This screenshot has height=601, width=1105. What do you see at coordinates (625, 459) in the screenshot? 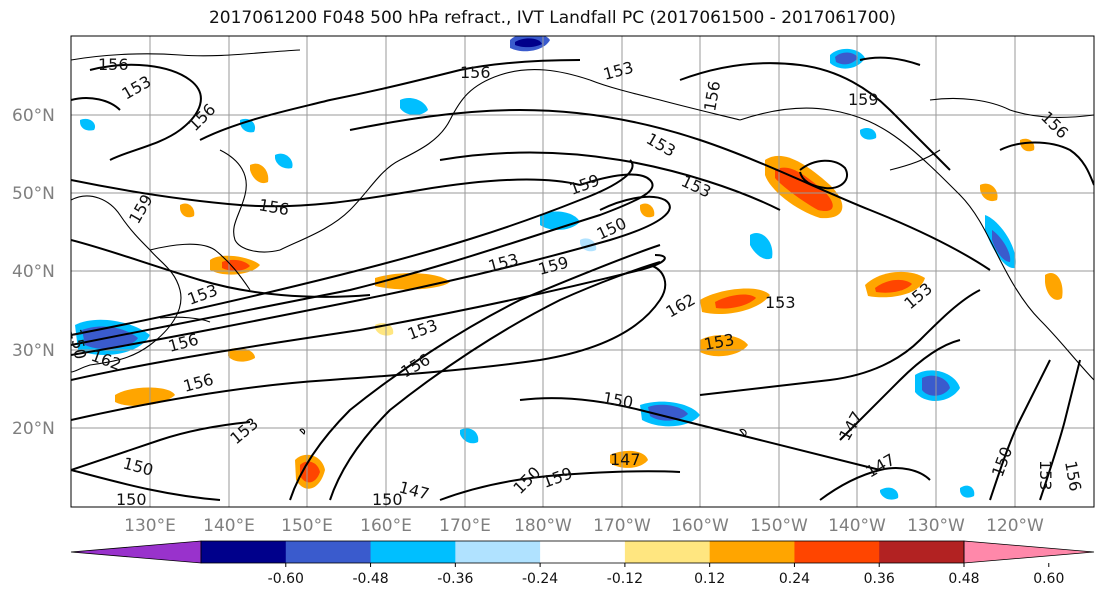
I see `contour-label: 147` at bounding box center [625, 459].